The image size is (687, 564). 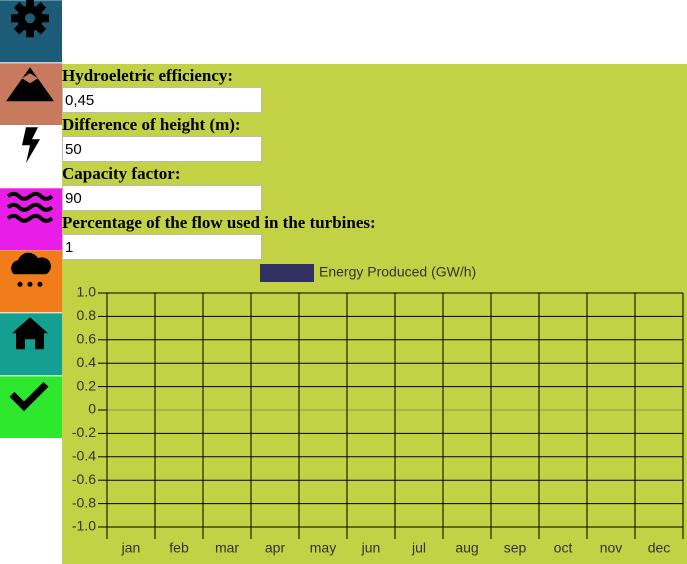 What do you see at coordinates (287, 273) in the screenshot?
I see `legend-swatch` at bounding box center [287, 273].